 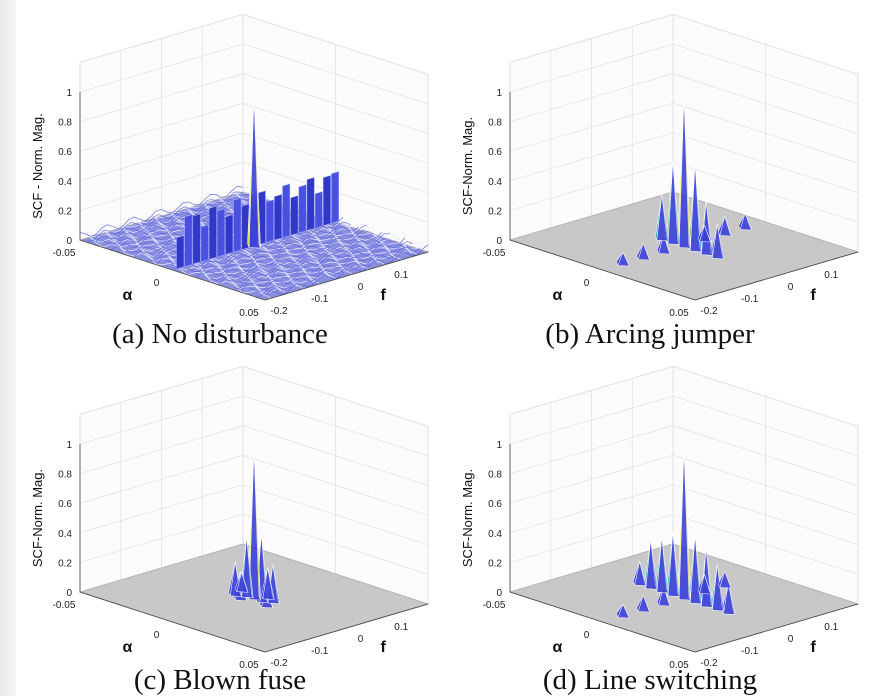 What do you see at coordinates (650, 680) in the screenshot?
I see `caption-d: (d) Line switching` at bounding box center [650, 680].